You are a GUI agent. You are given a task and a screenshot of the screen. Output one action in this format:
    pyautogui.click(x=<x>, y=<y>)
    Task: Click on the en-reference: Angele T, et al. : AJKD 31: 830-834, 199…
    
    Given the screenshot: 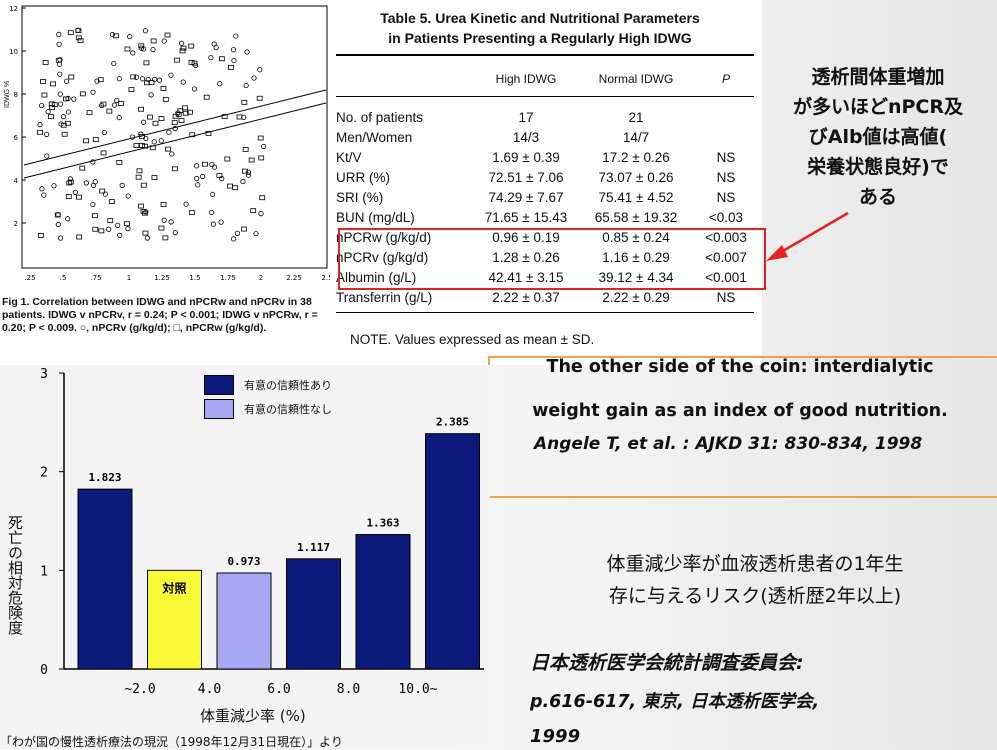 What is the action you would take?
    pyautogui.click(x=728, y=444)
    